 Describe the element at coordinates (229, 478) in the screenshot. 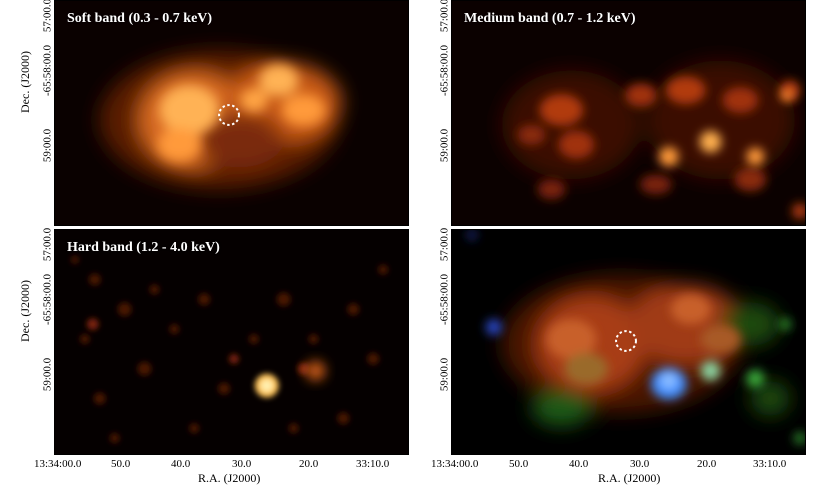

I see `x-axis-title-left: R.A. (J2000)` at that location.